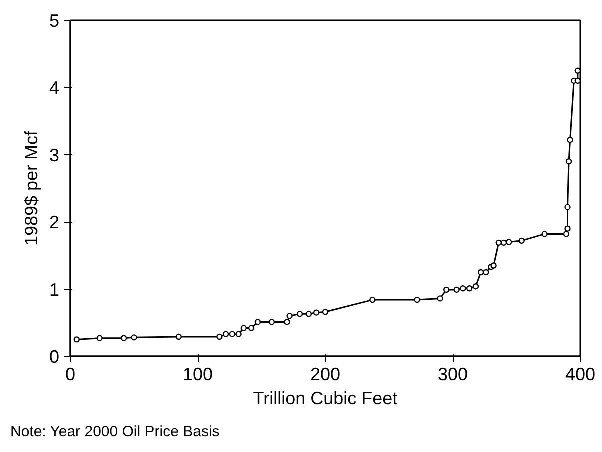  What do you see at coordinates (54, 21) in the screenshot?
I see `y-tick-label: 5` at bounding box center [54, 21].